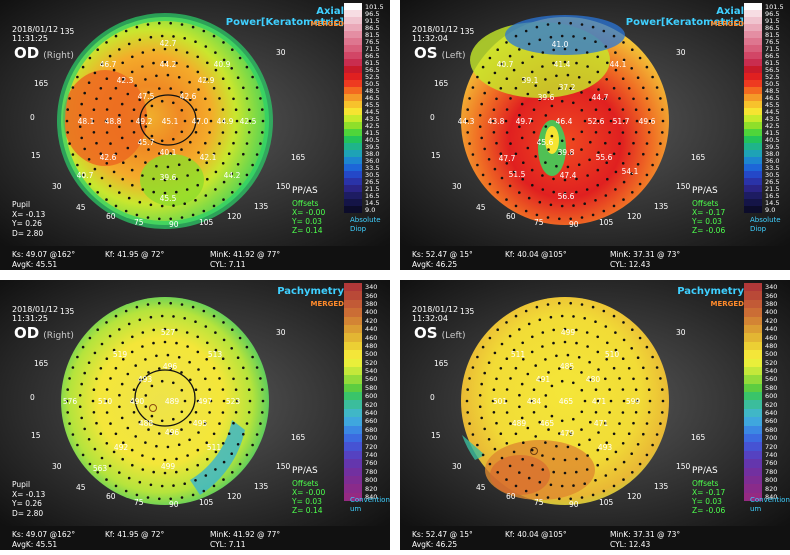  Describe the element at coordinates (200, 121) in the screenshot. I see `map-value: 47.0` at that location.